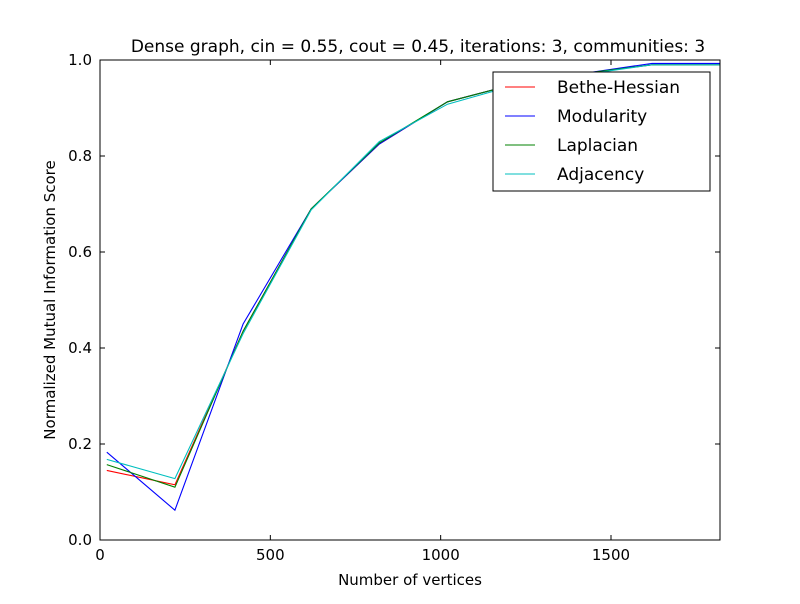  What do you see at coordinates (270, 555) in the screenshot?
I see `x-tick-label: 500` at bounding box center [270, 555].